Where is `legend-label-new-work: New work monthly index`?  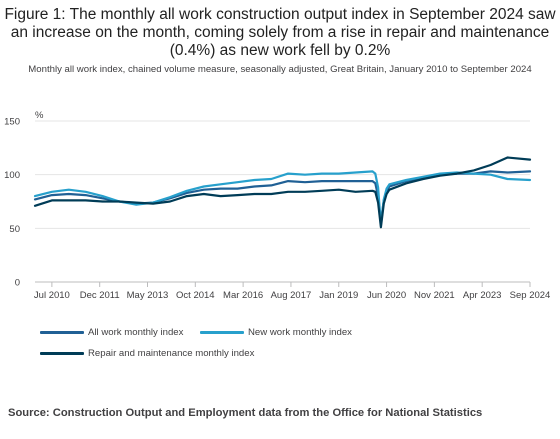
legend-label-new-work: New work monthly index is located at coordinates (300, 332).